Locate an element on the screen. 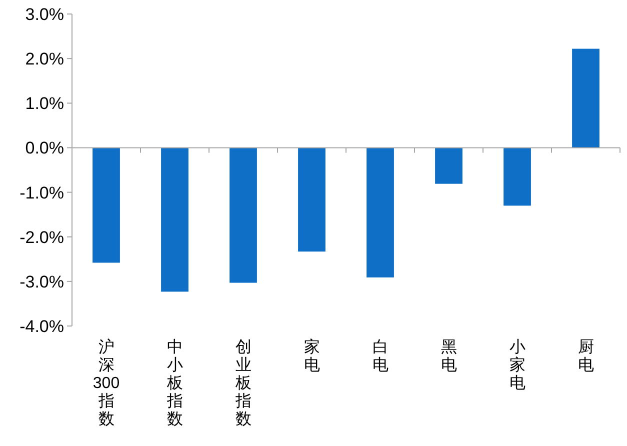  x-tick-label: 小家电 is located at coordinates (517, 365).